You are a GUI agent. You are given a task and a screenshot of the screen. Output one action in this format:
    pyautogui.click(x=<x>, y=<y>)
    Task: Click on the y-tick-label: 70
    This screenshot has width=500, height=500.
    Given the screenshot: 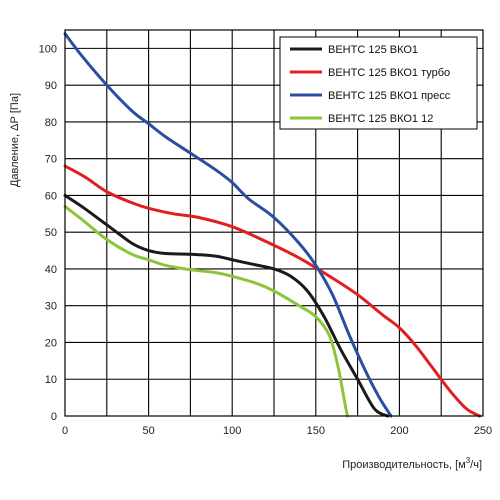 What is the action you would take?
    pyautogui.click(x=51, y=160)
    